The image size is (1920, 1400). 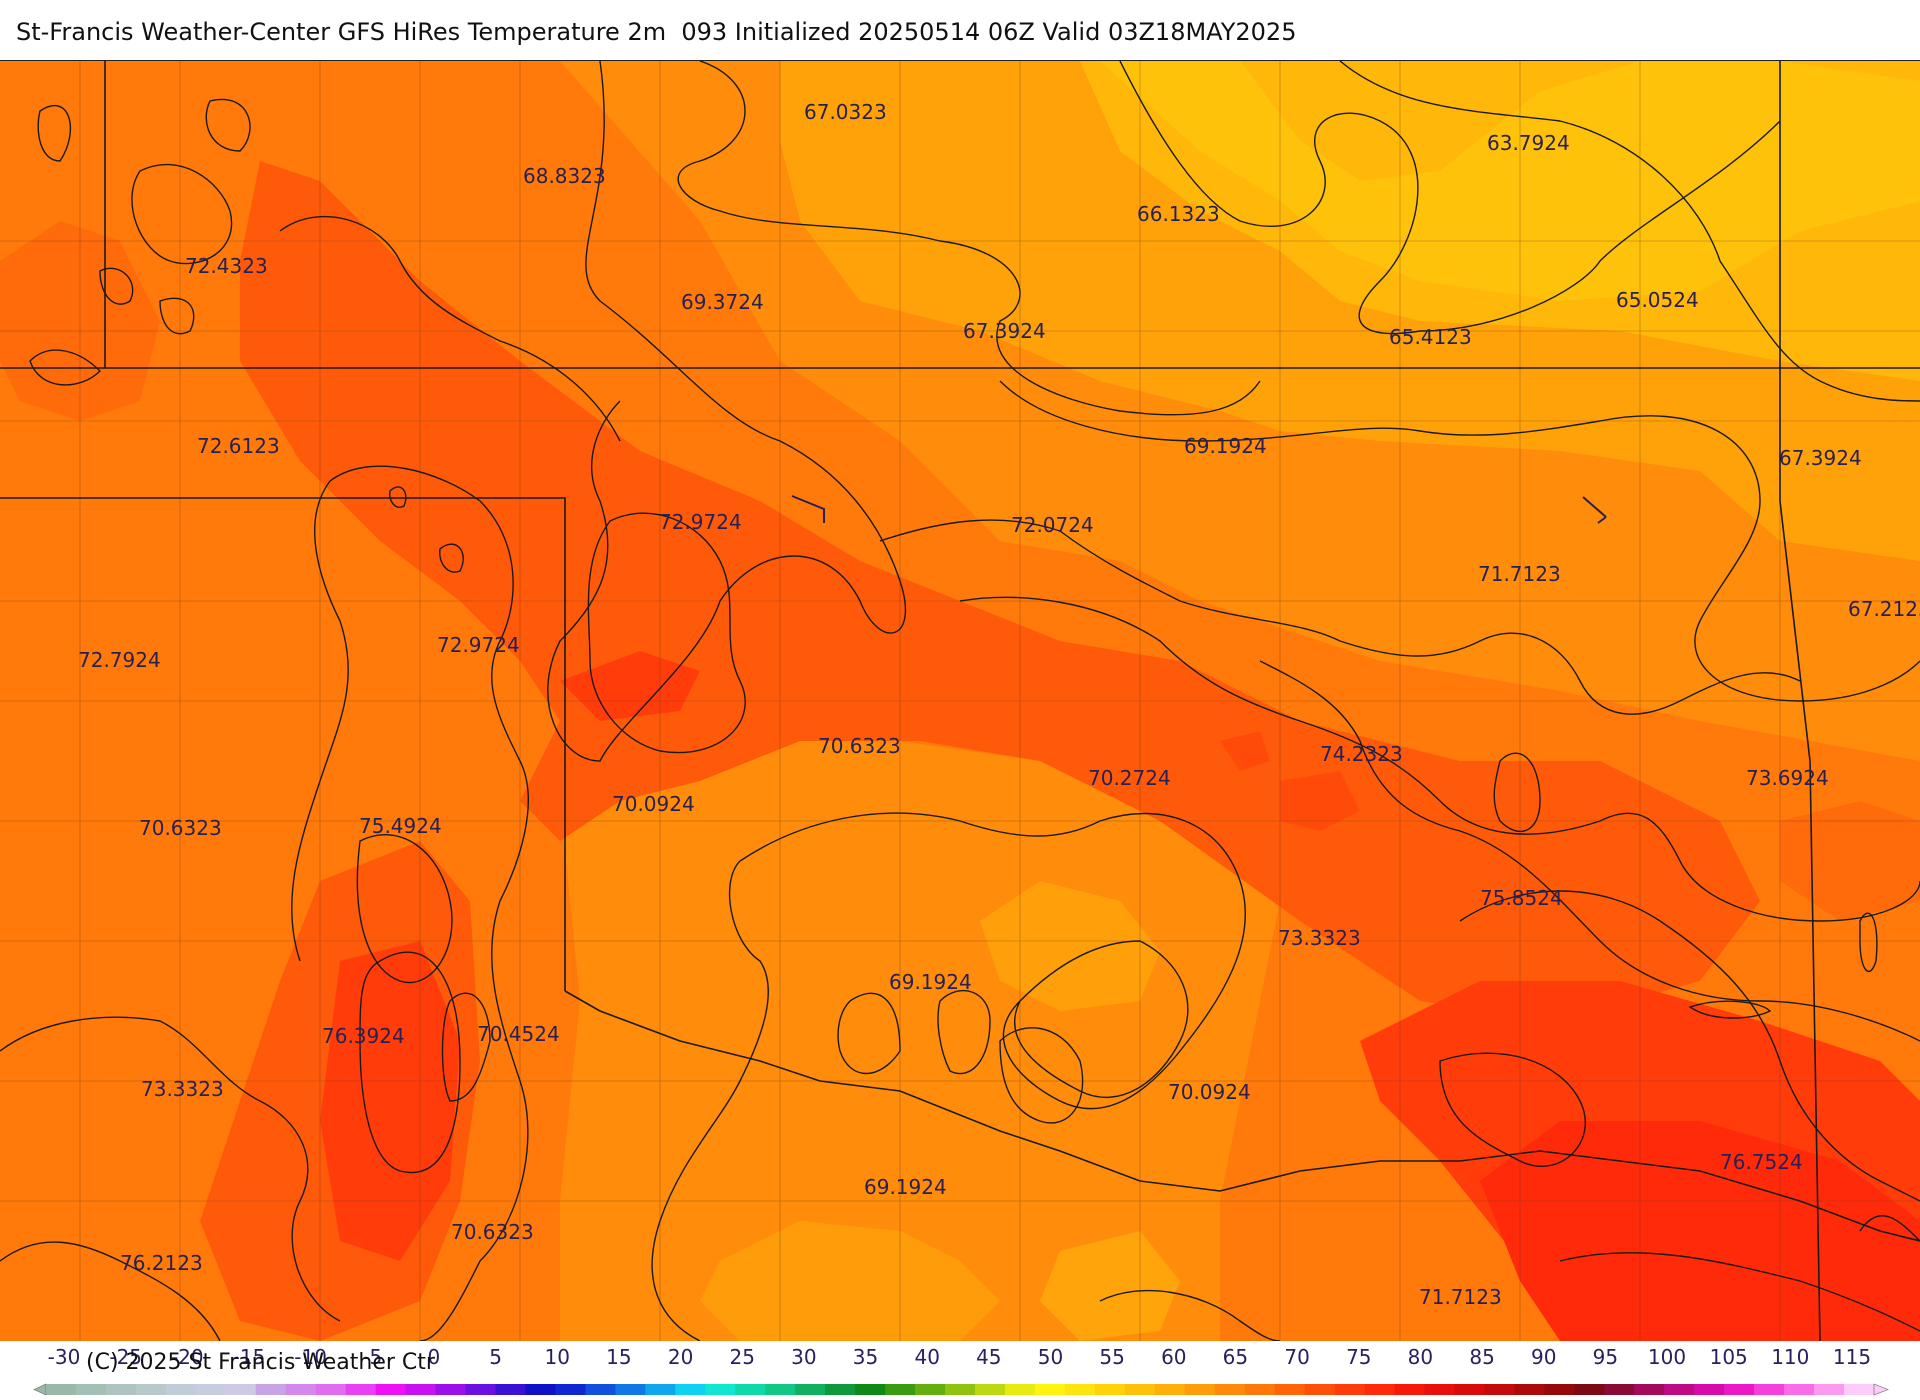 I want to click on value-label: 65.0524, so click(x=1657, y=300).